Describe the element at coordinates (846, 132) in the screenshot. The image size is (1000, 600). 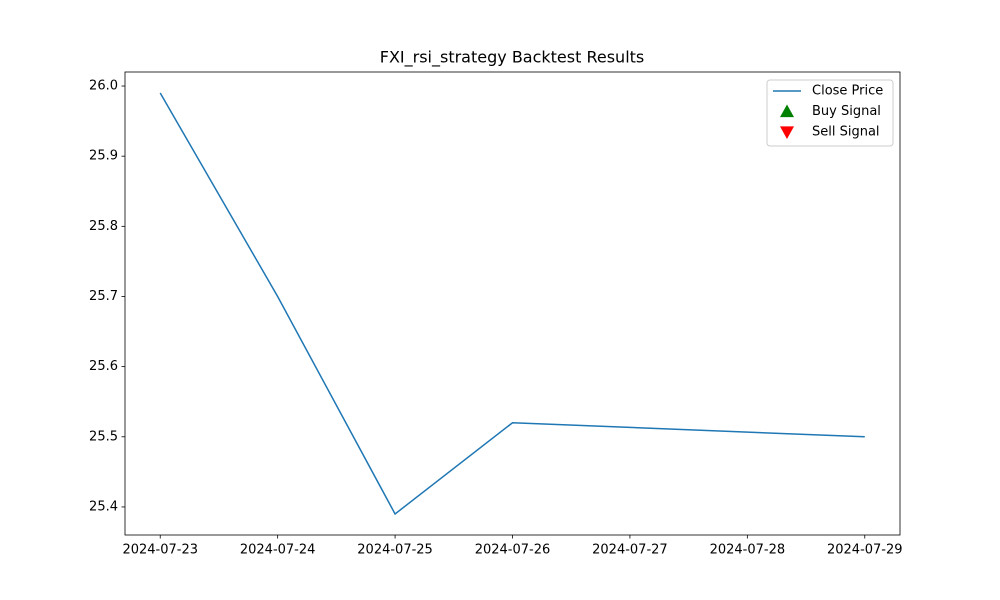
I see `legend-label: Sell Signal` at that location.